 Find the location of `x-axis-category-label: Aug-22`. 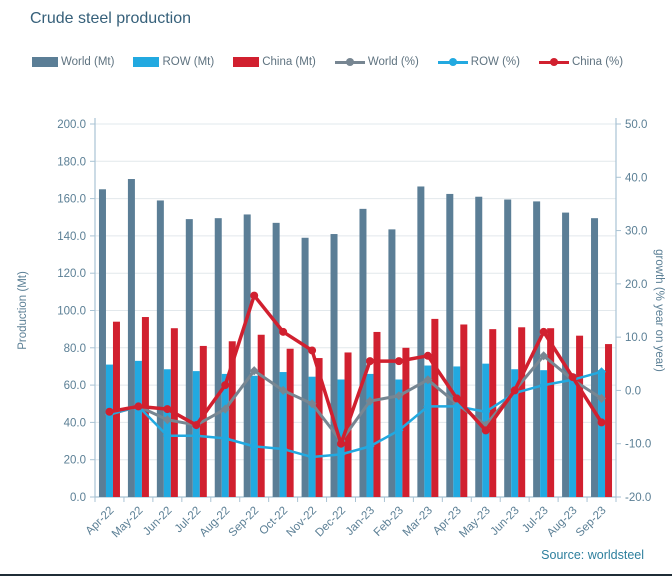

x-axis-category-label: Aug-22 is located at coordinates (215, 522).